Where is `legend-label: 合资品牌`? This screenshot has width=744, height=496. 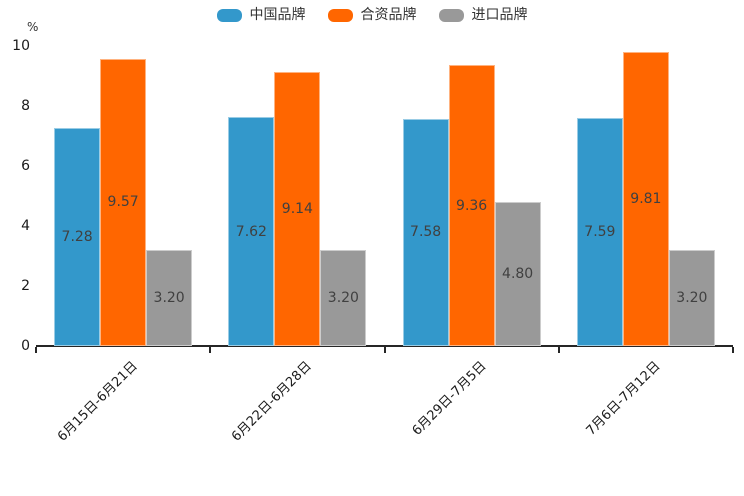
legend-label: 合资品牌 is located at coordinates (388, 15).